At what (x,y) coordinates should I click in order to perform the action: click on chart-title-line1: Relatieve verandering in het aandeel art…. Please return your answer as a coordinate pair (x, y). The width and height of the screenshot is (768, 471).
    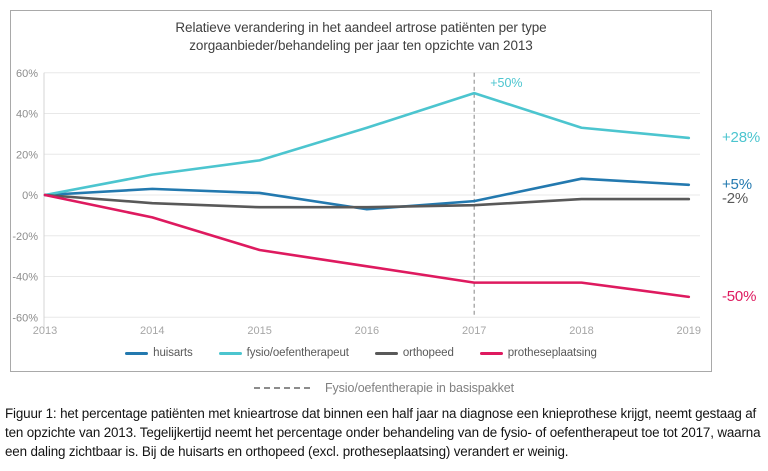
    Looking at the image, I should click on (361, 27).